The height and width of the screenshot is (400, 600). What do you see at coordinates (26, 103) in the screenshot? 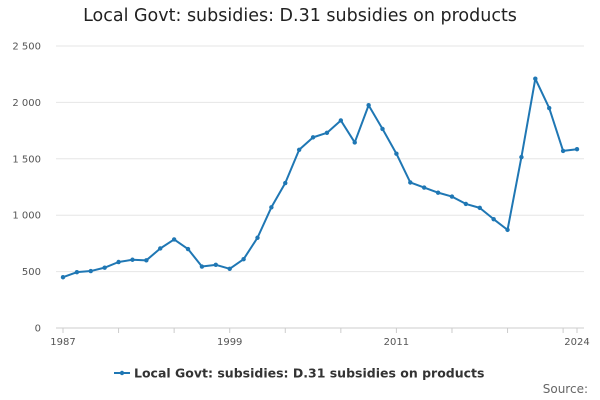
I see `y-tick-label: 2 000` at bounding box center [26, 103].